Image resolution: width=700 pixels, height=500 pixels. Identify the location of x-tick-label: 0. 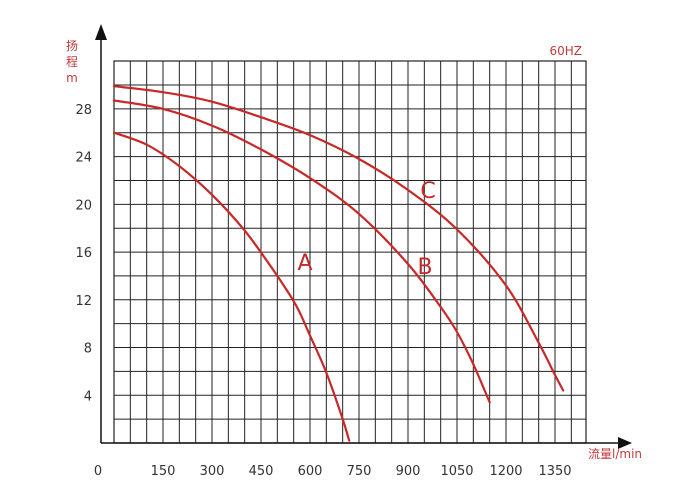
(98, 471).